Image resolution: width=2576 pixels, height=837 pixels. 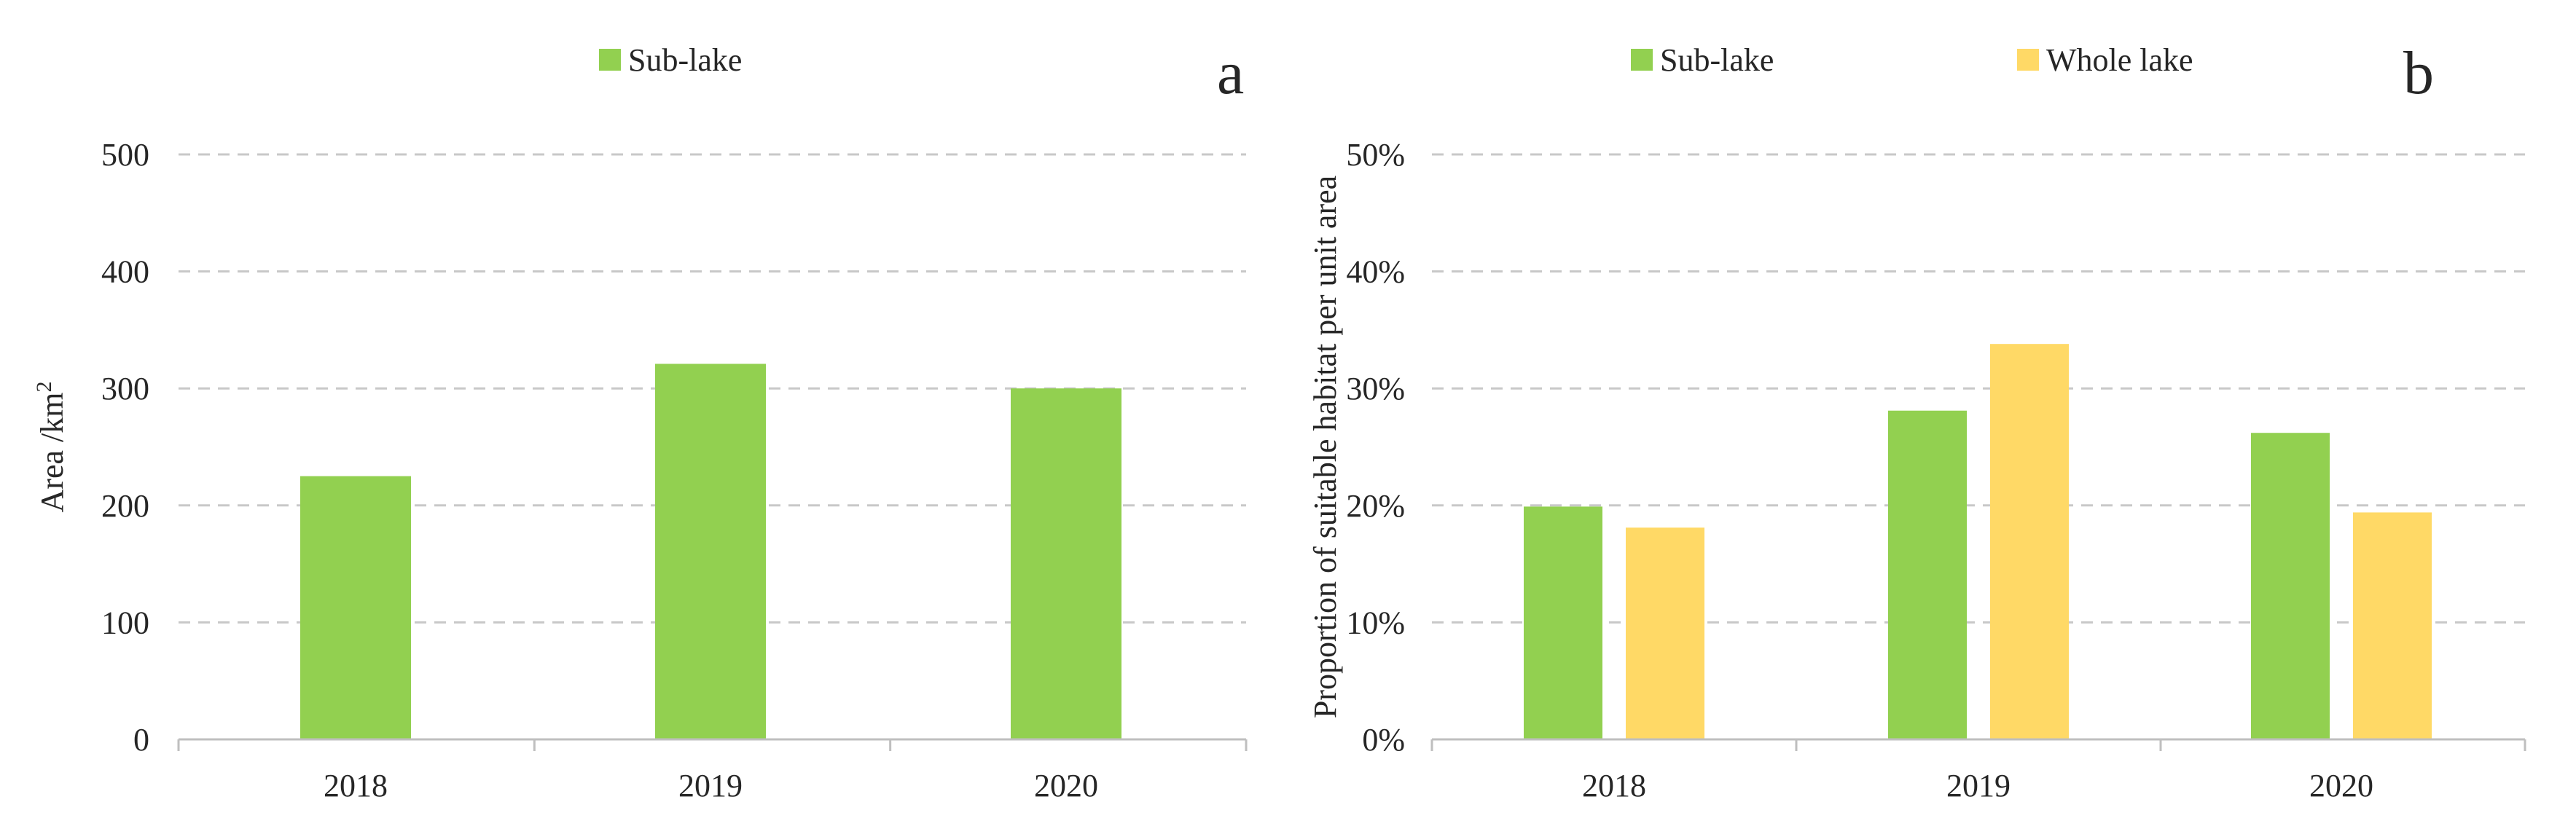 I want to click on panel-a-legend-swatch-sub-lake, so click(x=610, y=60).